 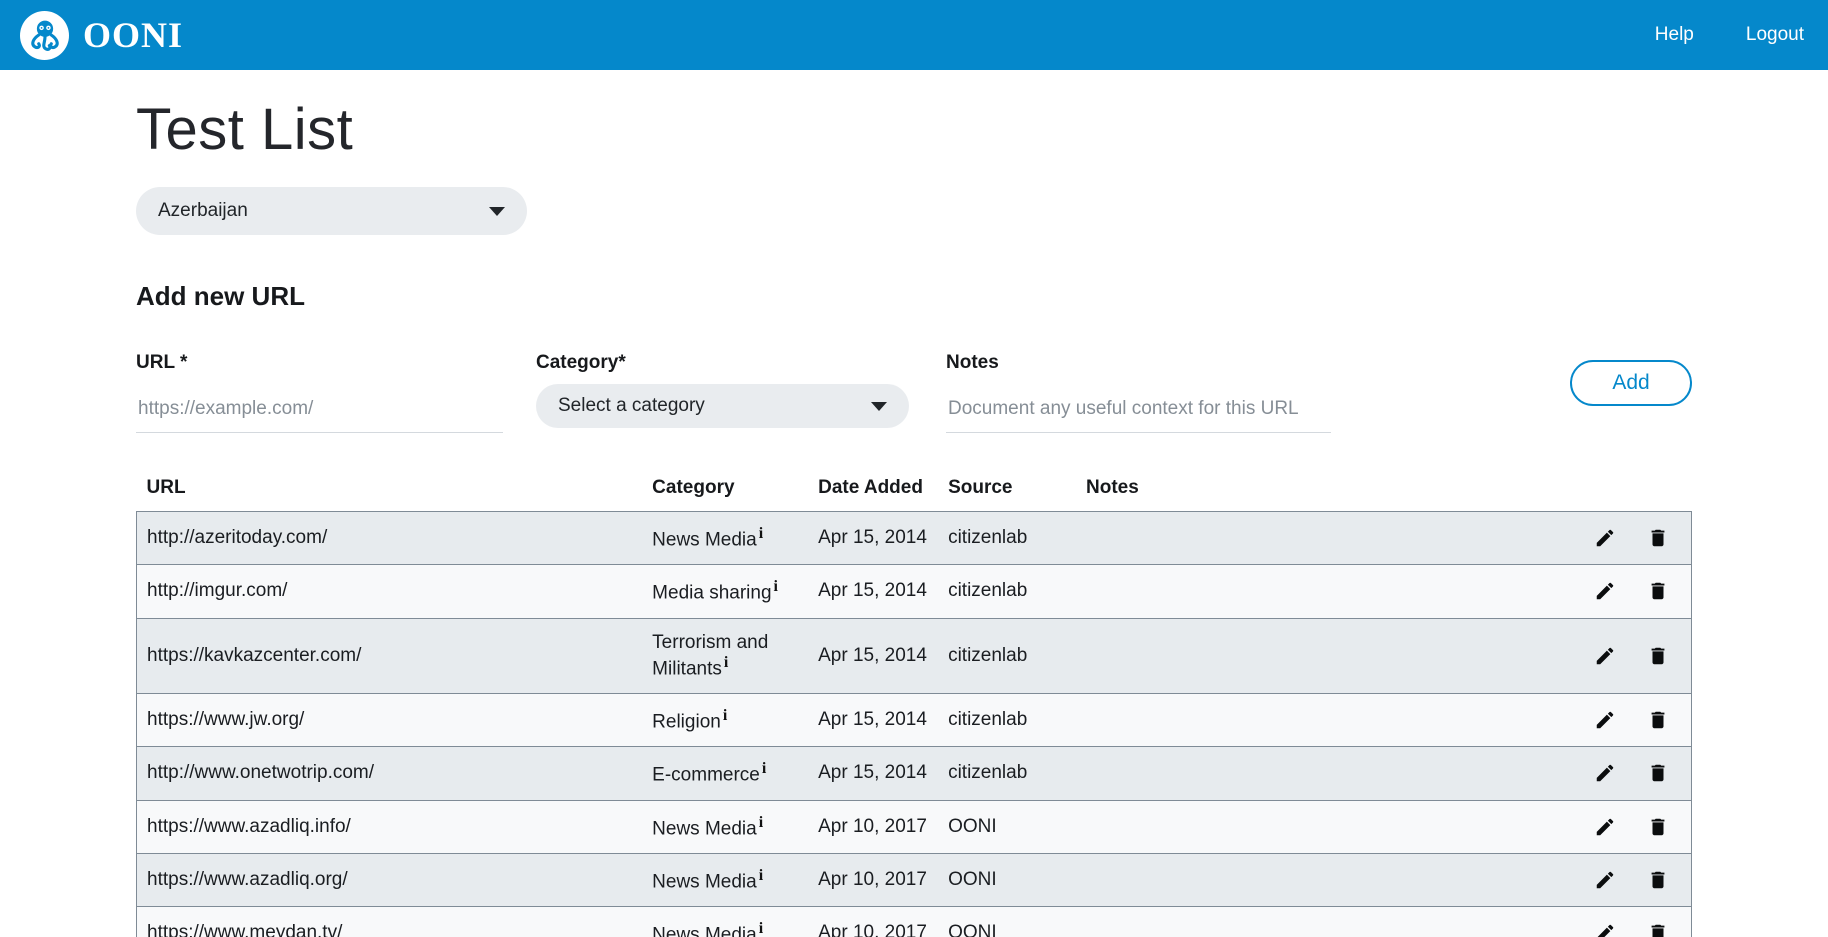 What do you see at coordinates (203, 210) in the screenshot?
I see `country-select-value: Azerbaijan` at bounding box center [203, 210].